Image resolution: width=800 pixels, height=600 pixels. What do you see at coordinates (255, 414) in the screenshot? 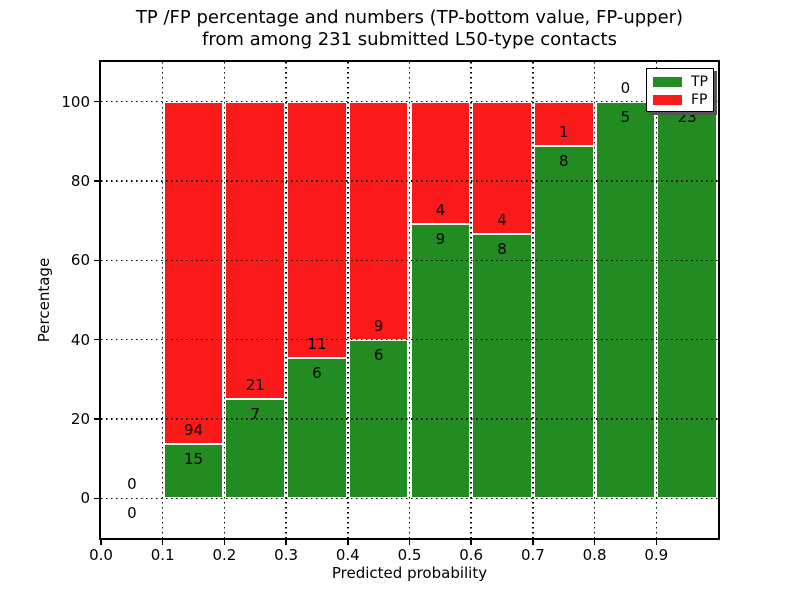
I see `tp-count-label: 7` at bounding box center [255, 414].